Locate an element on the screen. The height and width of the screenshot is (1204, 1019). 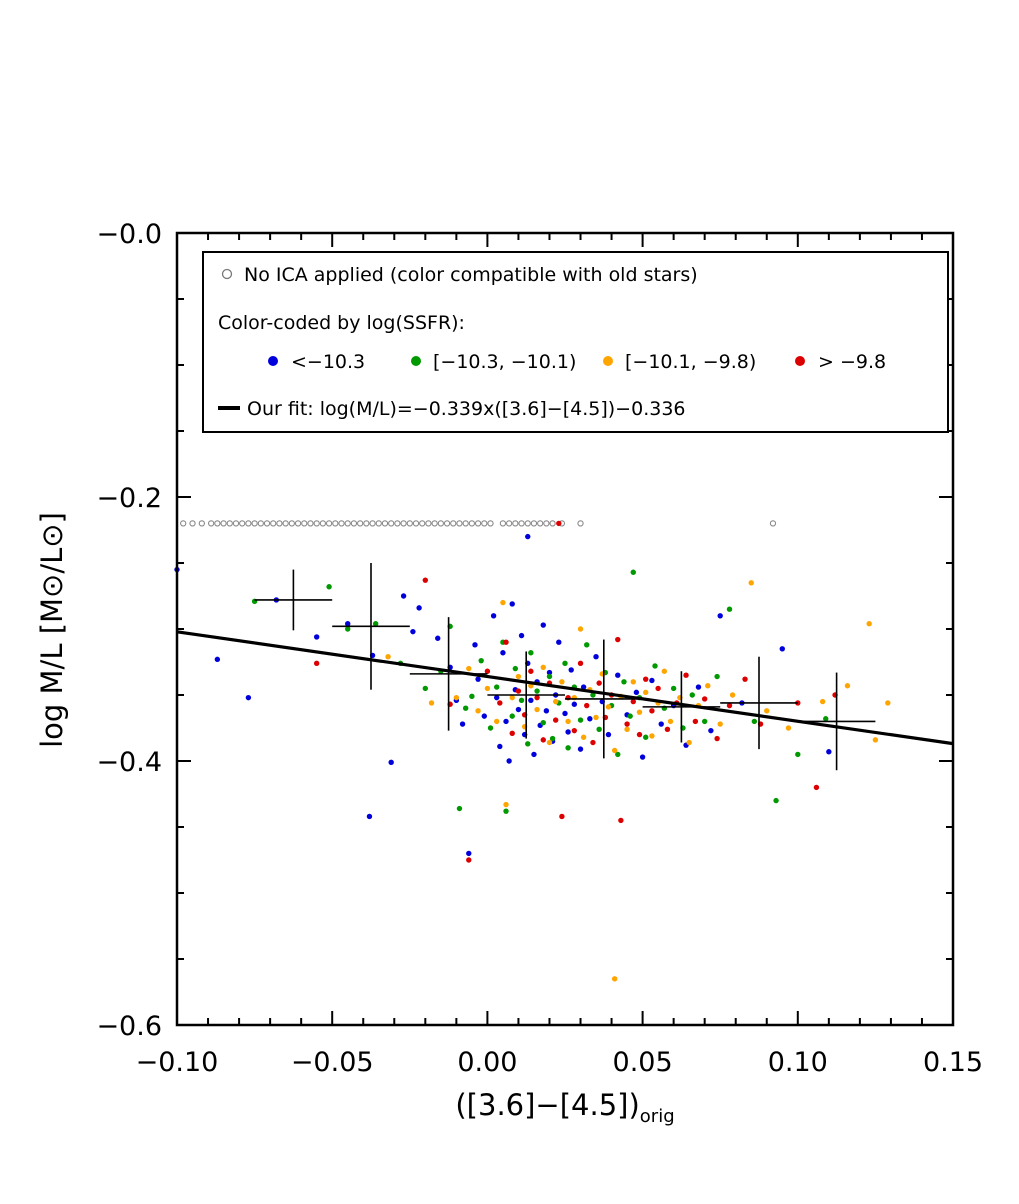
legend-box is located at coordinates (575, 342).